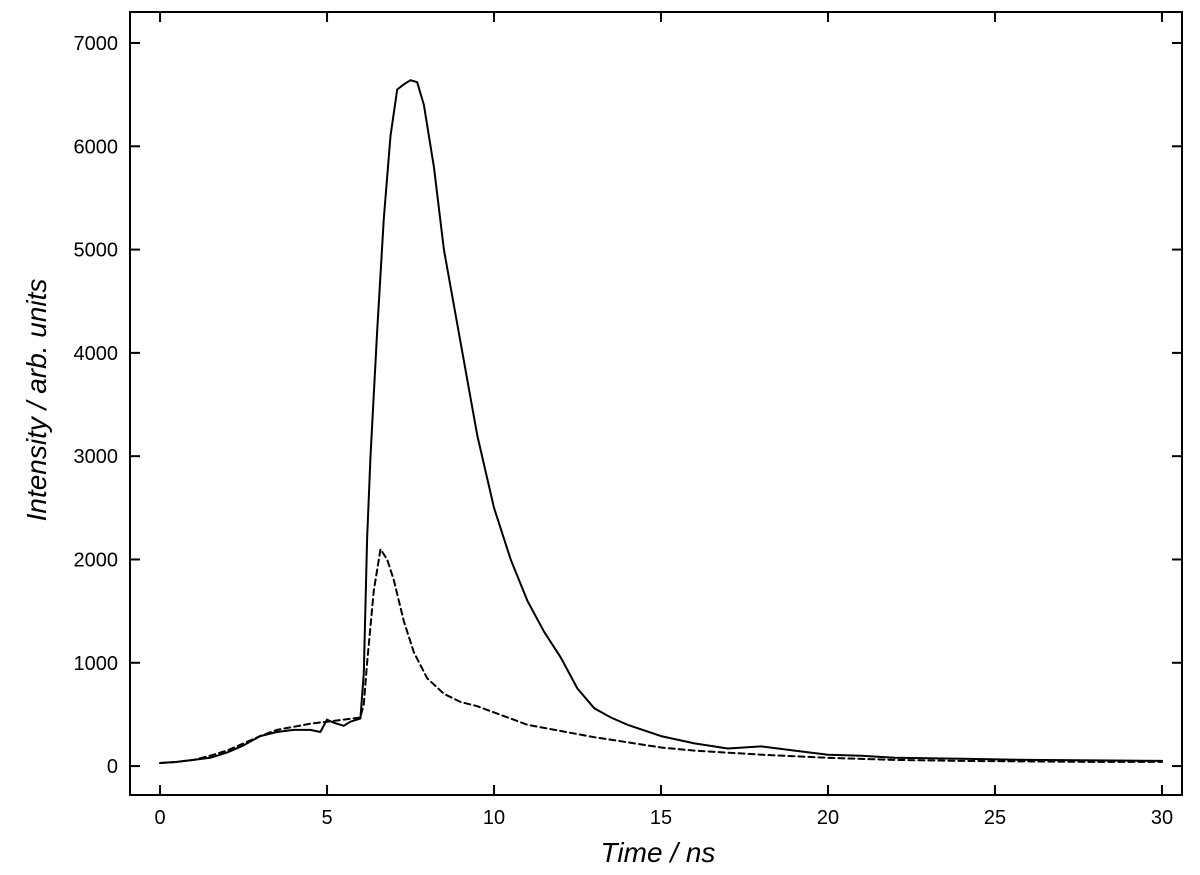 The image size is (1200, 875). I want to click on x-tick-label: 10, so click(494, 818).